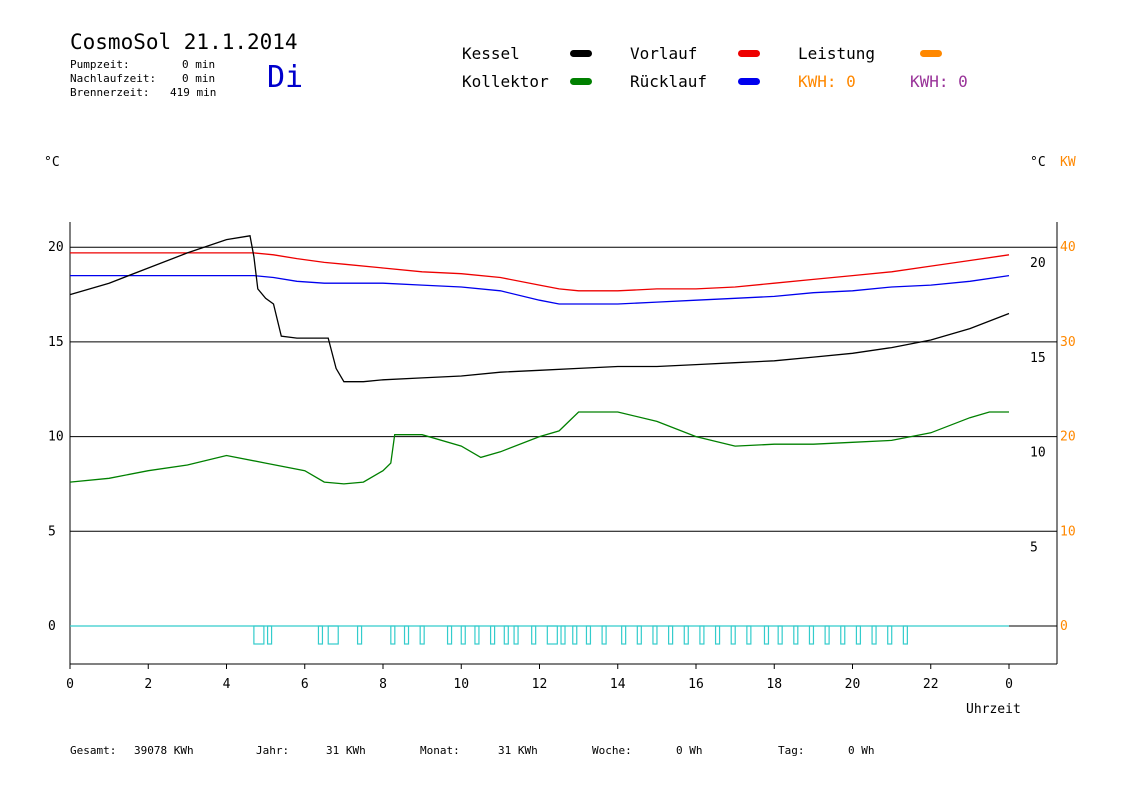 This screenshot has height=812, width=1148. I want to click on y-tick-label-right-kw: 30, so click(1068, 342).